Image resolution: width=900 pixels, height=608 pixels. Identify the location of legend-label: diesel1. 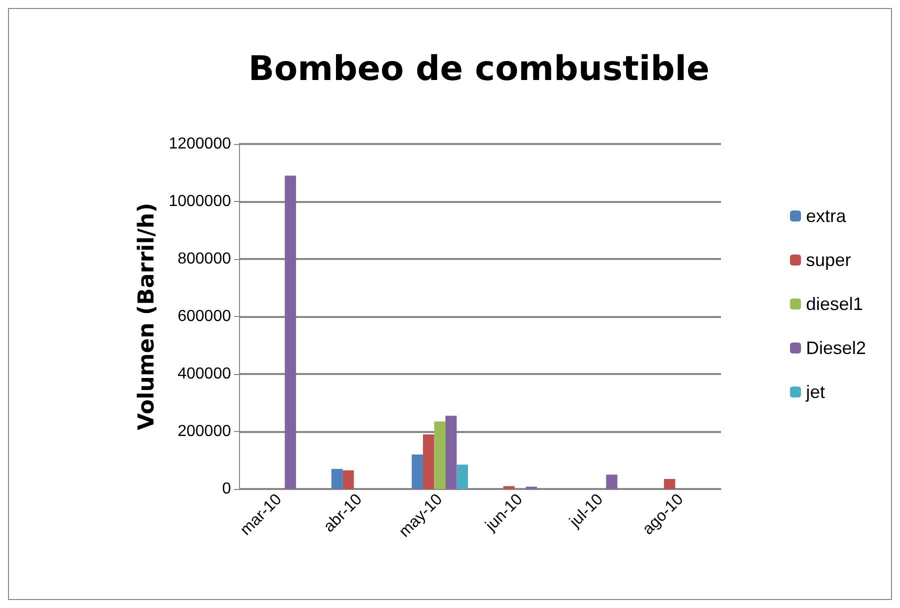
(835, 304).